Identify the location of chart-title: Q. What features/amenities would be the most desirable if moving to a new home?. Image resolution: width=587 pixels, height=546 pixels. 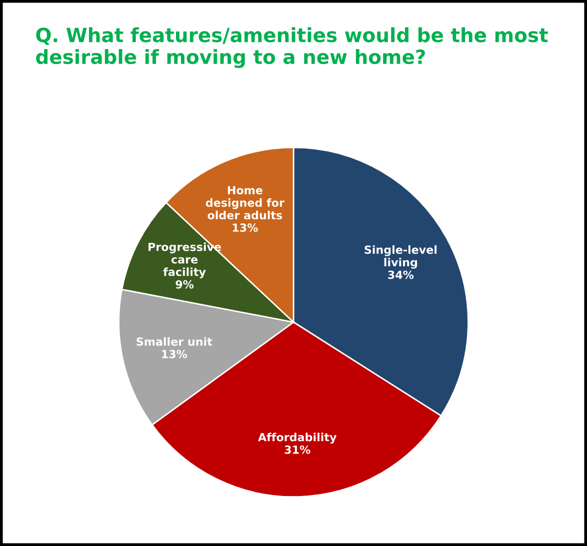
(292, 47).